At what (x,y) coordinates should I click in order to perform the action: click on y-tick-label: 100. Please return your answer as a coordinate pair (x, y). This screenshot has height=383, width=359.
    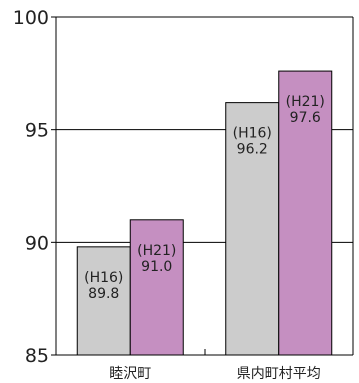
    Looking at the image, I should click on (31, 18).